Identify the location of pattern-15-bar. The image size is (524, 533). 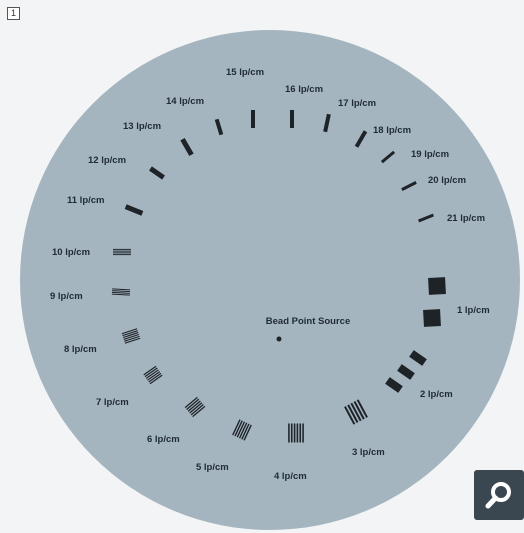
(253, 119).